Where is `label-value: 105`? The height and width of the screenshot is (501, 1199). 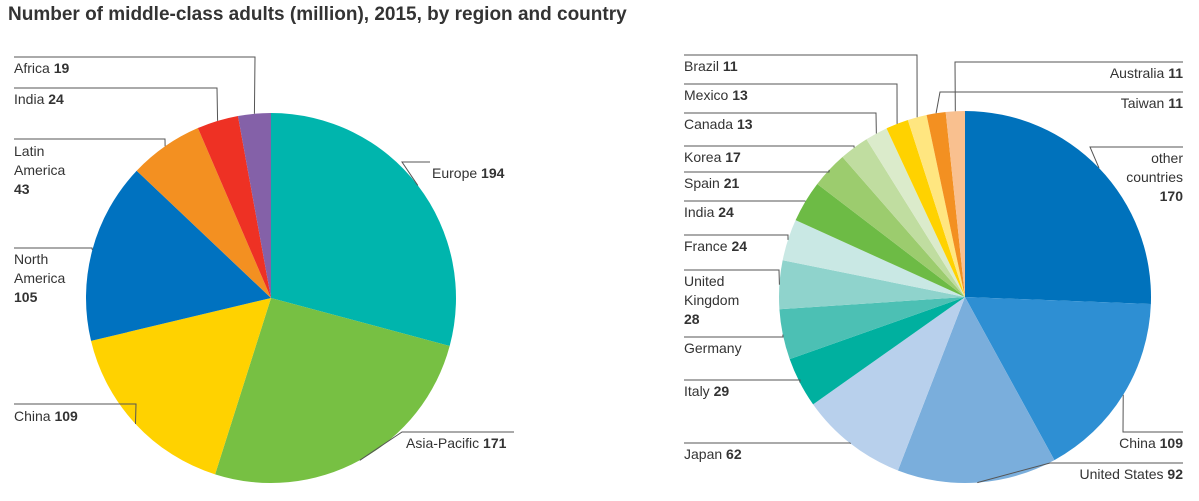
label-value: 105 is located at coordinates (26, 297).